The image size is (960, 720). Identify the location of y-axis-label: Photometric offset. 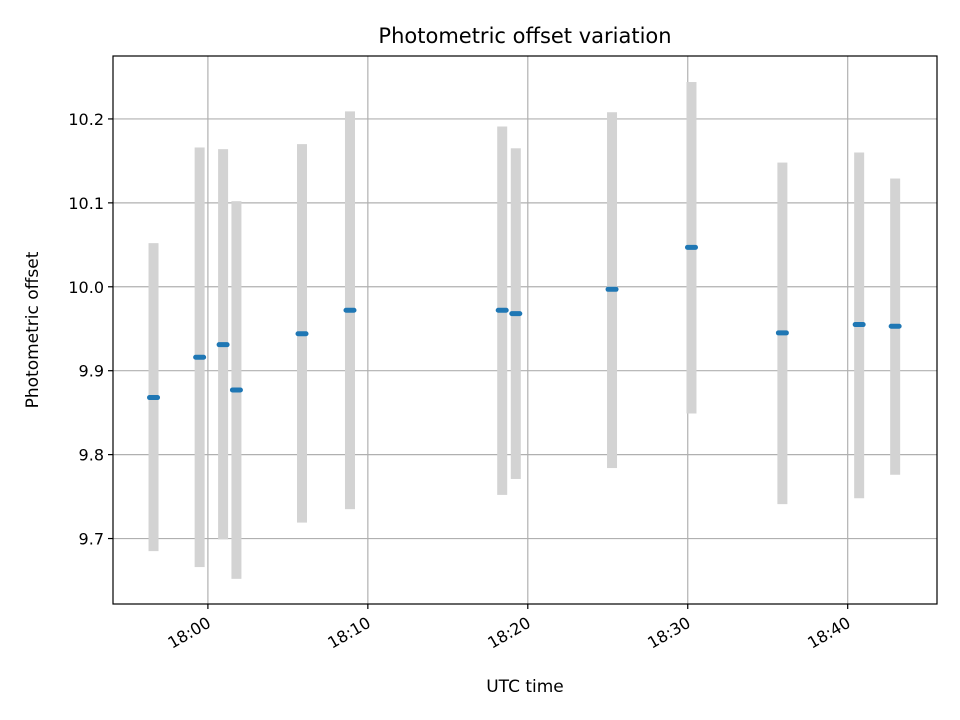
(33, 329).